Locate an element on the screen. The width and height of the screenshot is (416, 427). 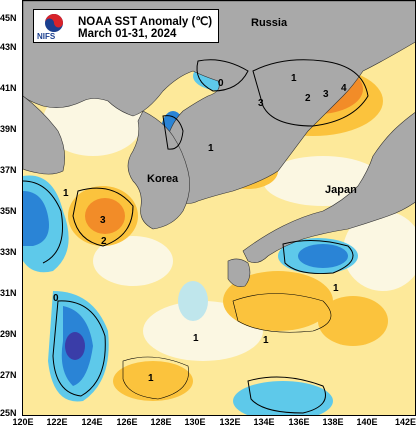
lon-label: 132E is located at coordinates (230, 422).